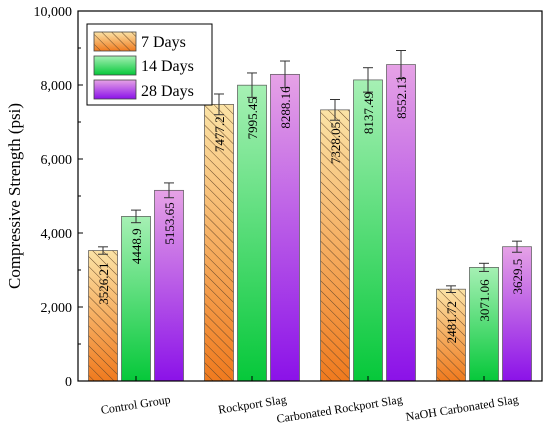 This screenshot has height=432, width=550. Describe the element at coordinates (167, 66) in the screenshot. I see `legend-label-14-days: 14 Days` at that location.